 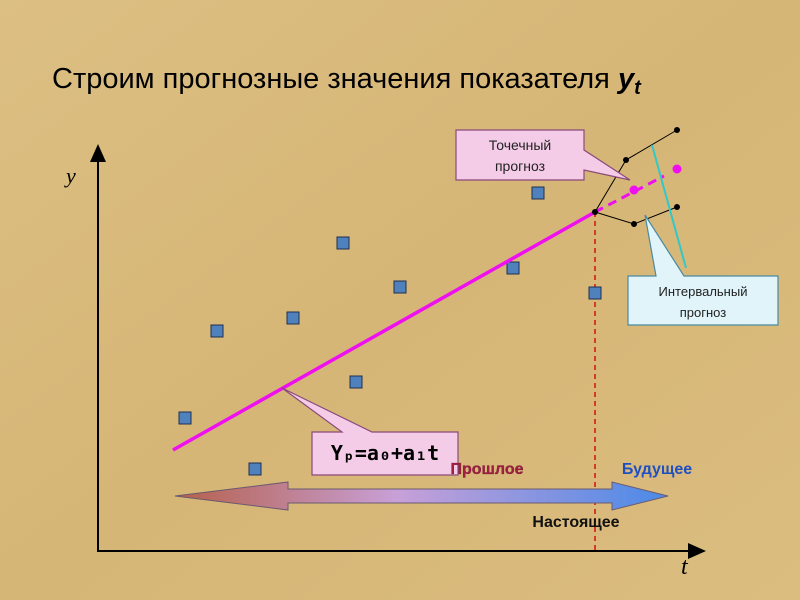 What do you see at coordinates (703, 291) in the screenshot?
I see `callout-text: Интервальный` at bounding box center [703, 291].